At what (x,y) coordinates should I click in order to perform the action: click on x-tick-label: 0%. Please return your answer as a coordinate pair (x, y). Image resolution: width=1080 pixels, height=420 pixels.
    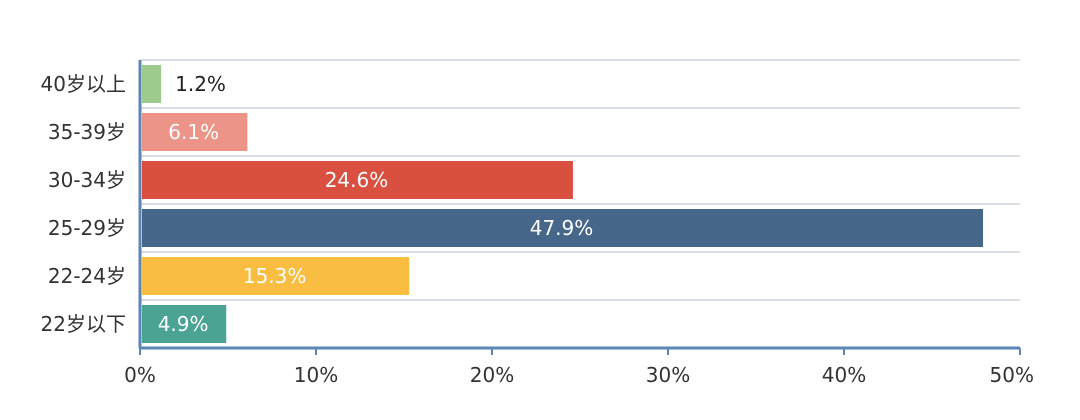
    Looking at the image, I should click on (140, 375).